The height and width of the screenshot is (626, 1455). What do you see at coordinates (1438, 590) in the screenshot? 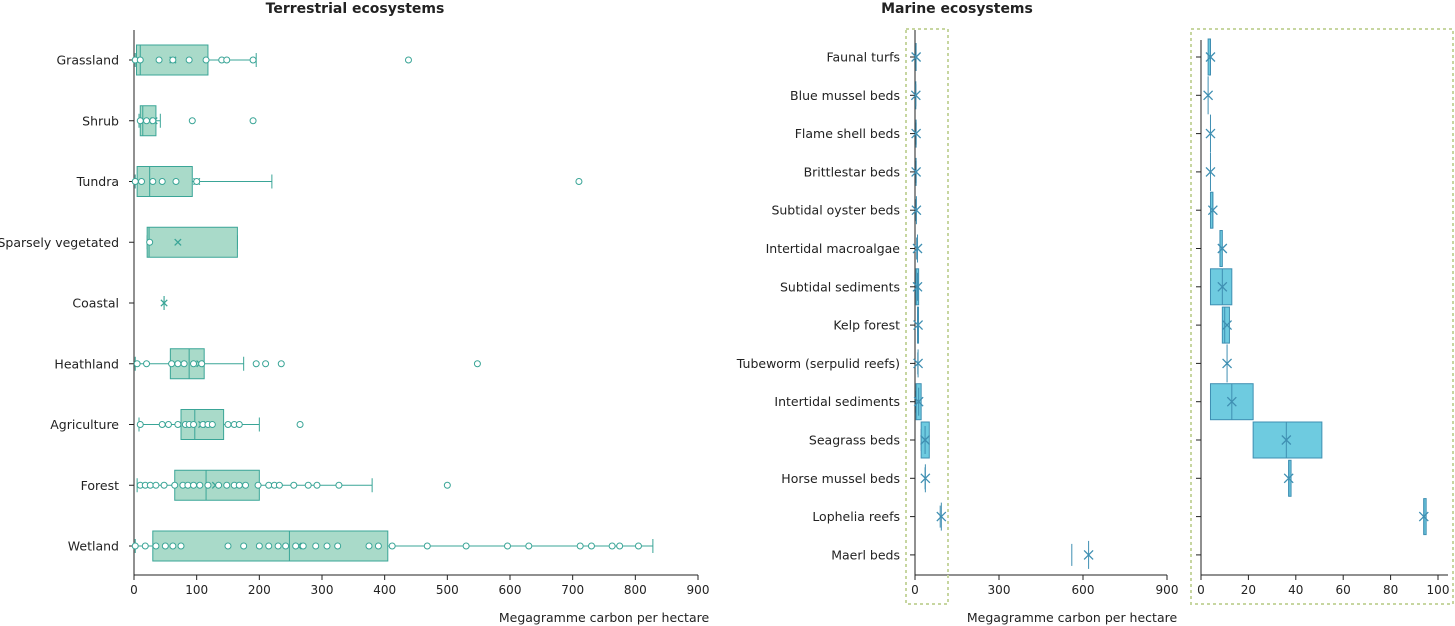
I see `inset-x-tick-label: 100` at bounding box center [1438, 590].